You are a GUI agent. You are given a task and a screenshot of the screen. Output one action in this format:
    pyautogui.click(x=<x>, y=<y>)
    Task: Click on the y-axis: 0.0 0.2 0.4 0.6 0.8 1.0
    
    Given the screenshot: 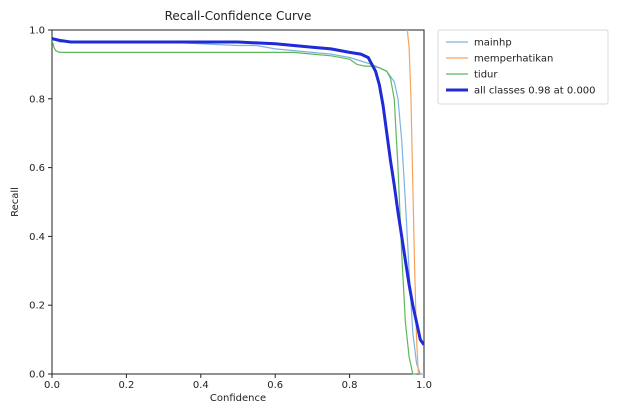 What is the action you would take?
    pyautogui.click(x=40, y=203)
    